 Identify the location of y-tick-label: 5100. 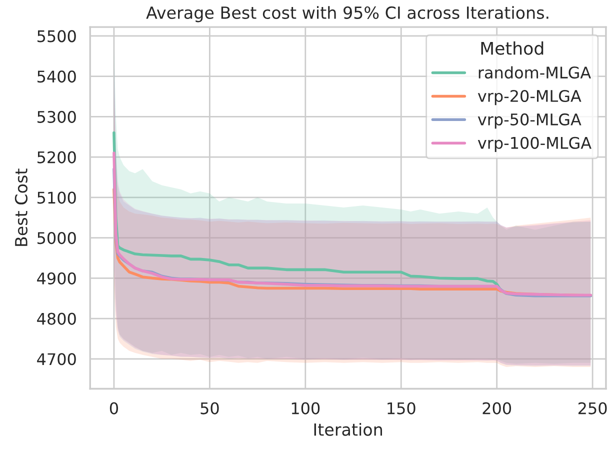
(57, 198).